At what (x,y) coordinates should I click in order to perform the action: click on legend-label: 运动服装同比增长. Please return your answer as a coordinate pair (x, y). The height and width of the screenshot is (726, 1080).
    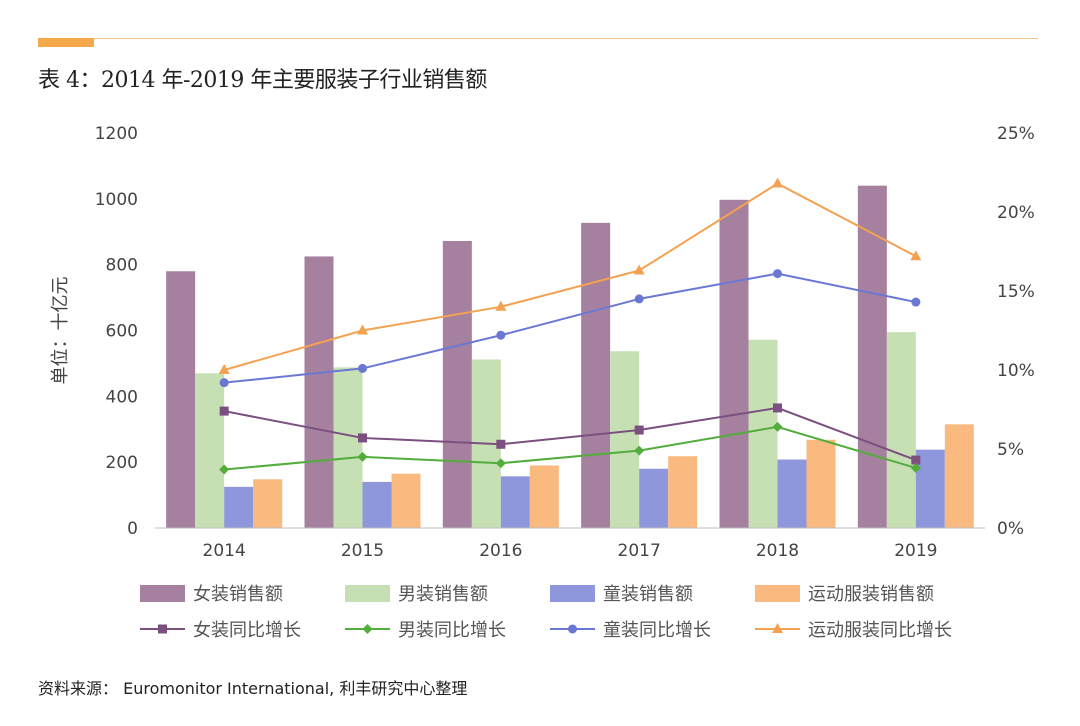
    Looking at the image, I should click on (880, 630).